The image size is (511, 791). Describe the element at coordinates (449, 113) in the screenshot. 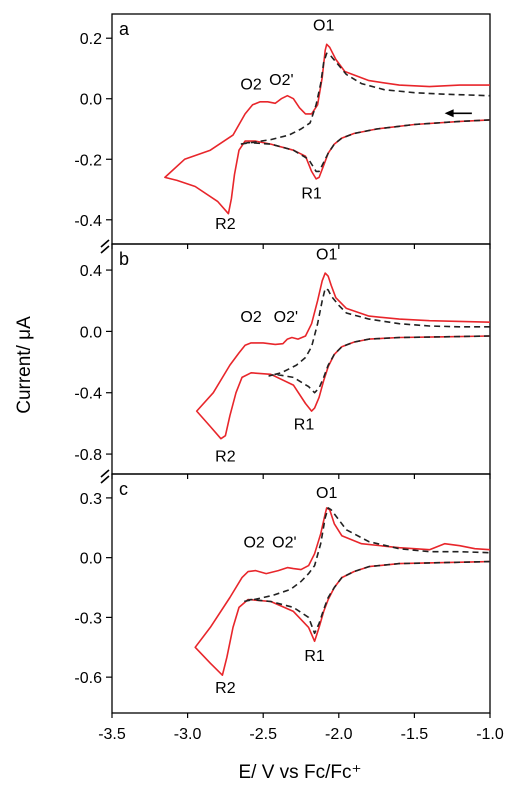

I see `scan-direction-arrowhead` at that location.